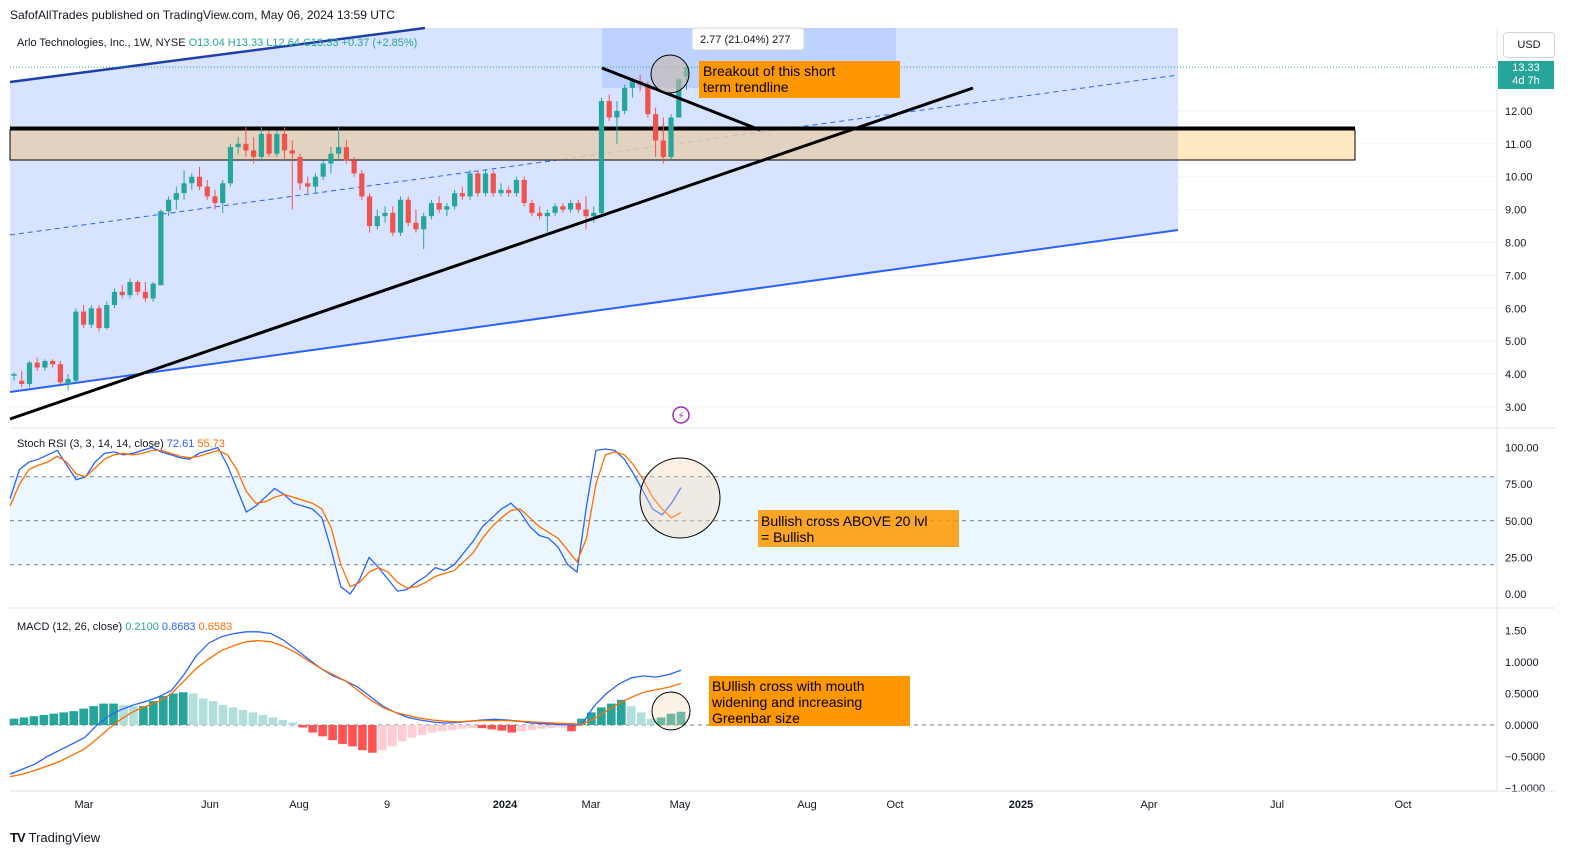  Describe the element at coordinates (1522, 449) in the screenshot. I see `stoch-tick-label: 100.00` at that location.